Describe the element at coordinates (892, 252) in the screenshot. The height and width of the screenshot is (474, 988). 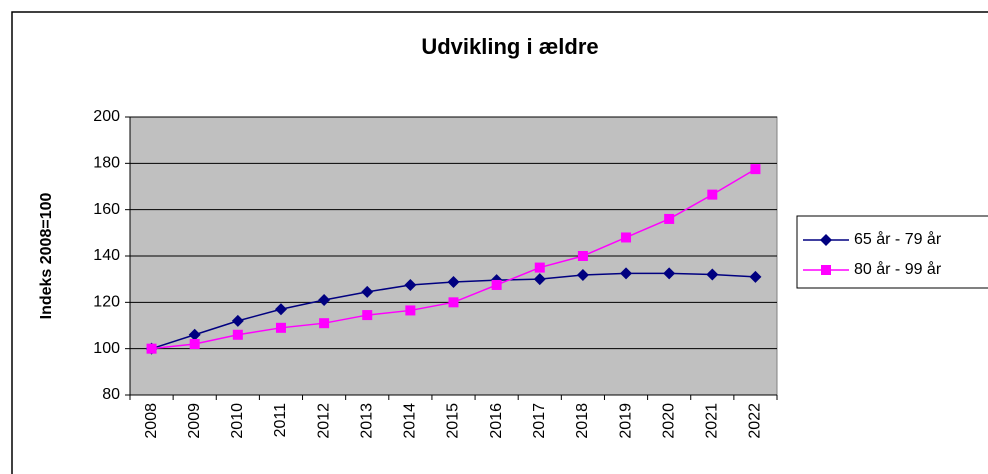
I see `legend` at that location.